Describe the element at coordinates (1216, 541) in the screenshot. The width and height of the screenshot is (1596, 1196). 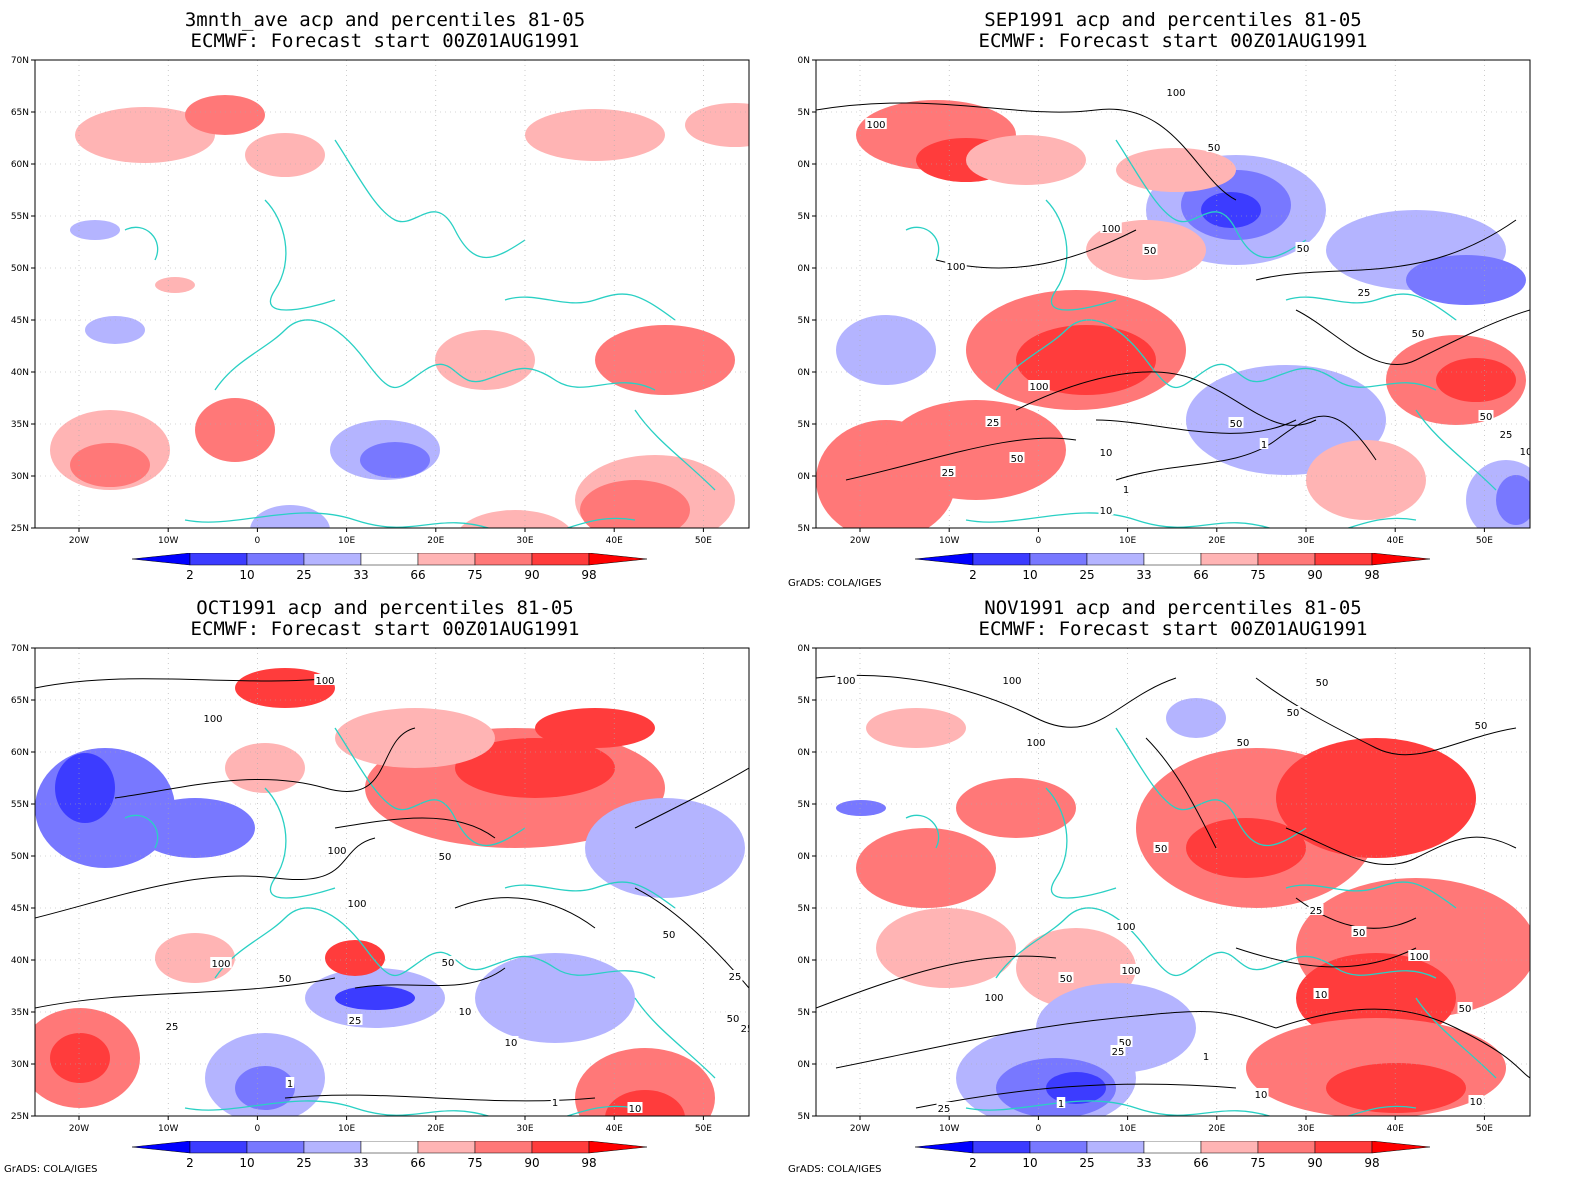
I see `lon-tick-label: 20E` at that location.